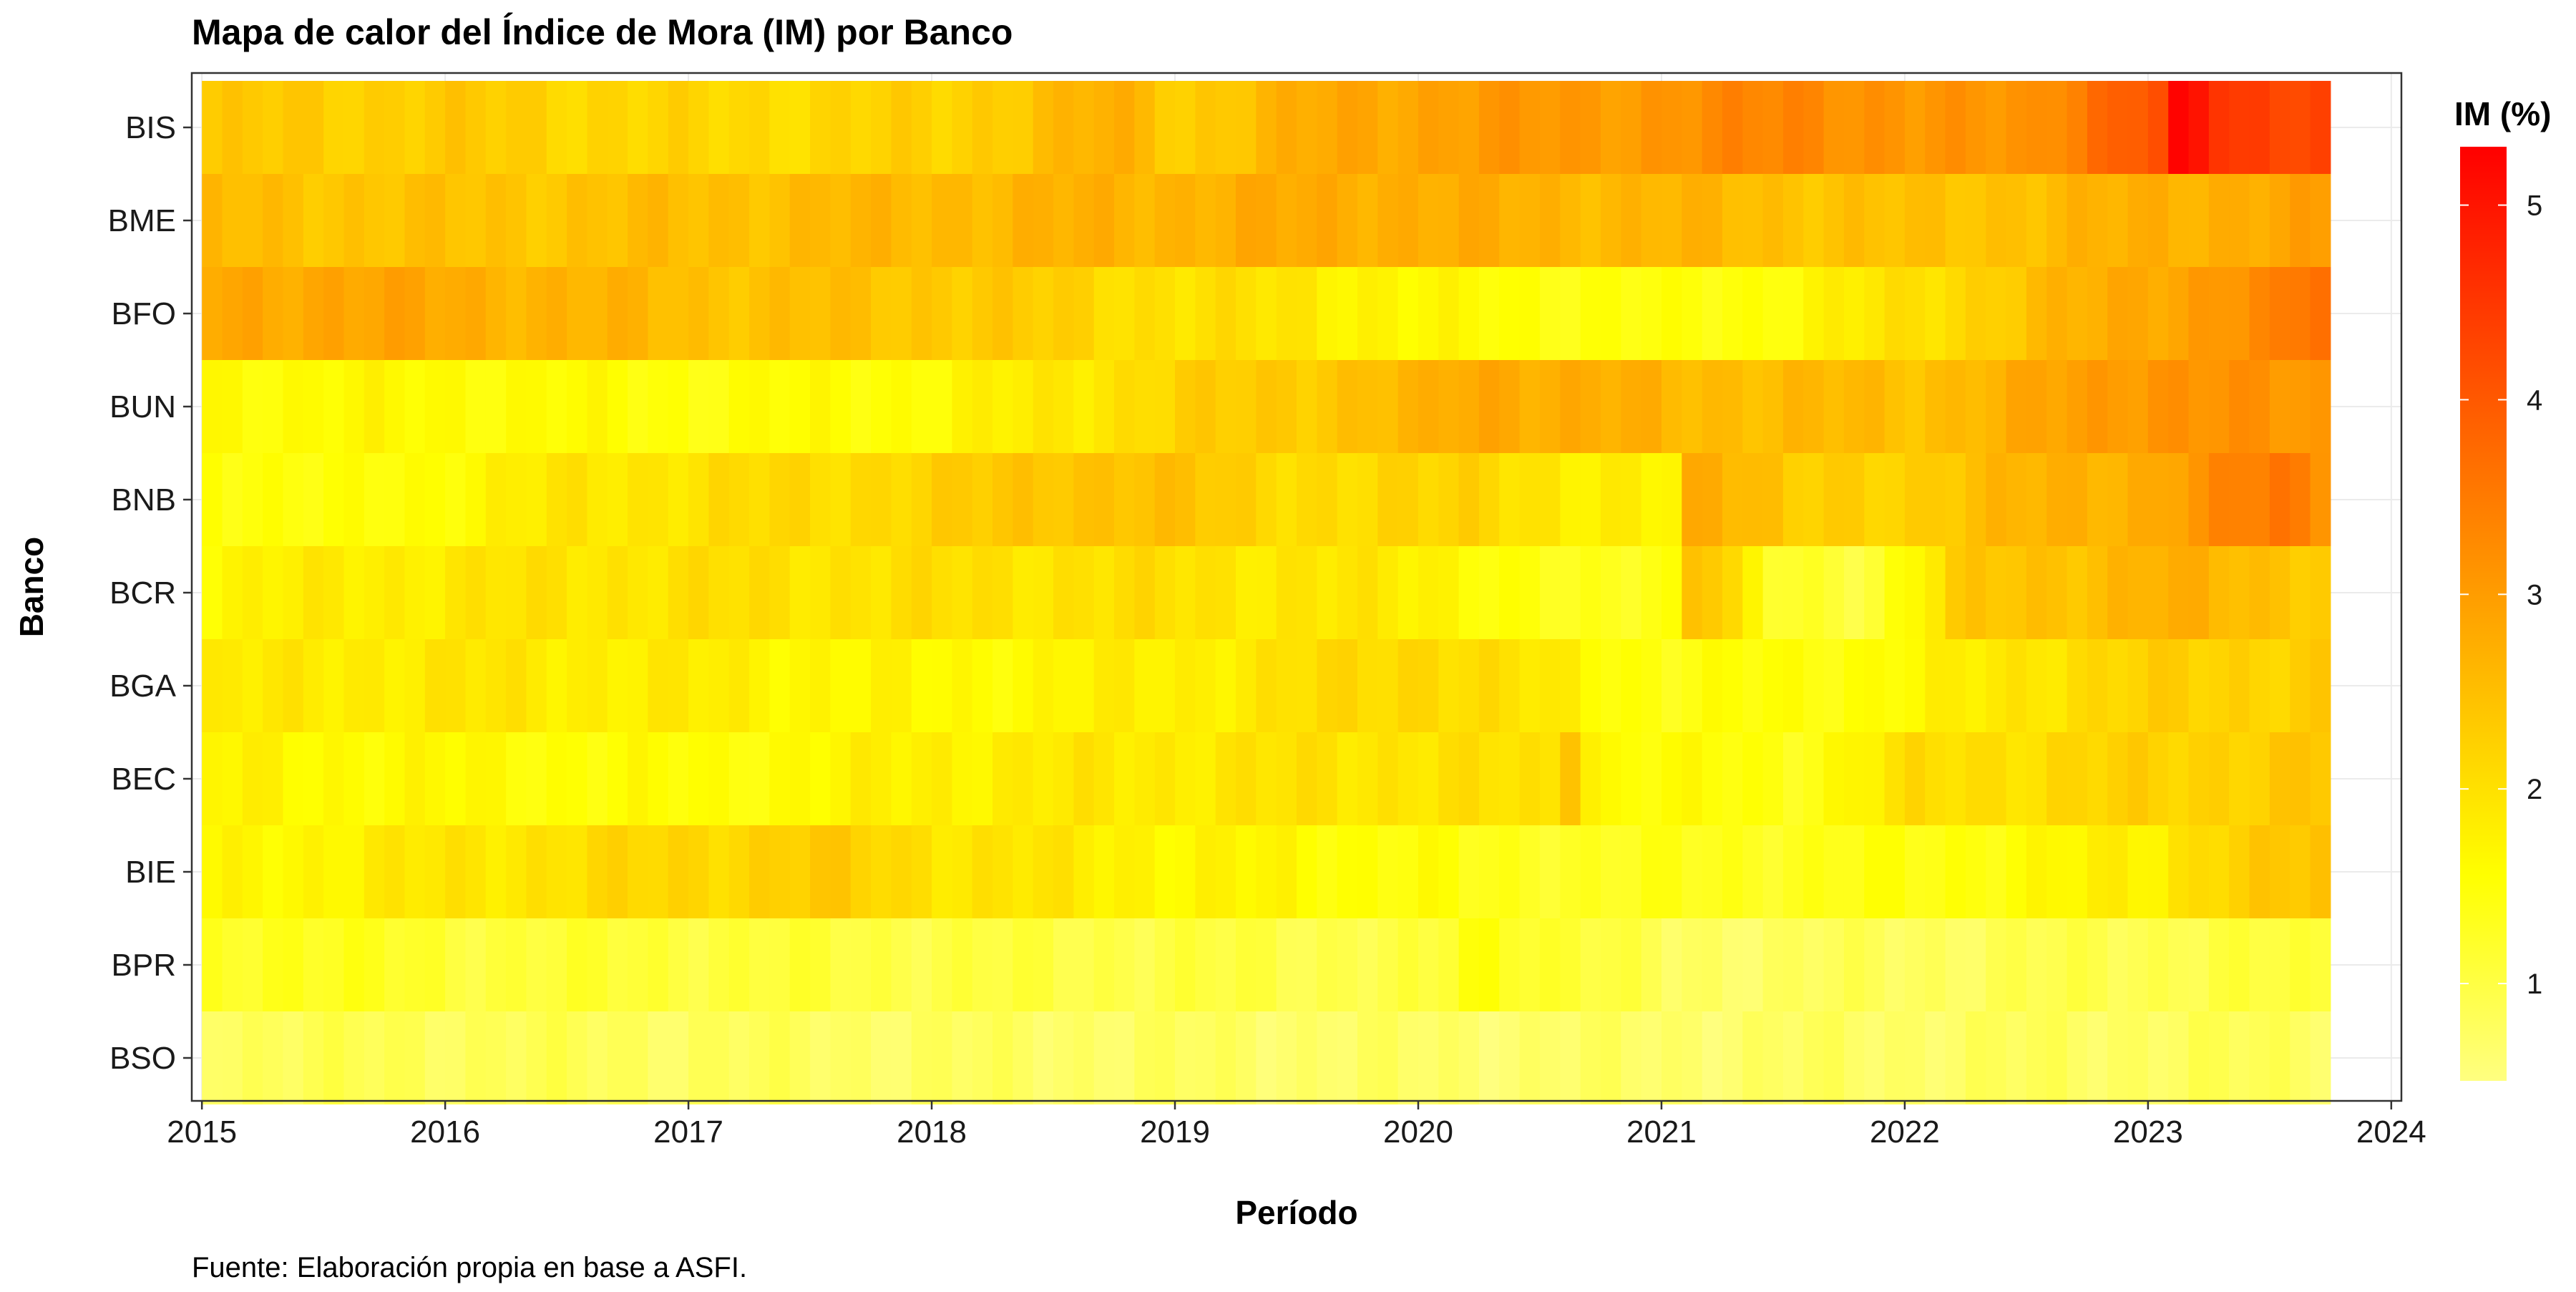  I want to click on y-tick-label: BUN, so click(142, 406).